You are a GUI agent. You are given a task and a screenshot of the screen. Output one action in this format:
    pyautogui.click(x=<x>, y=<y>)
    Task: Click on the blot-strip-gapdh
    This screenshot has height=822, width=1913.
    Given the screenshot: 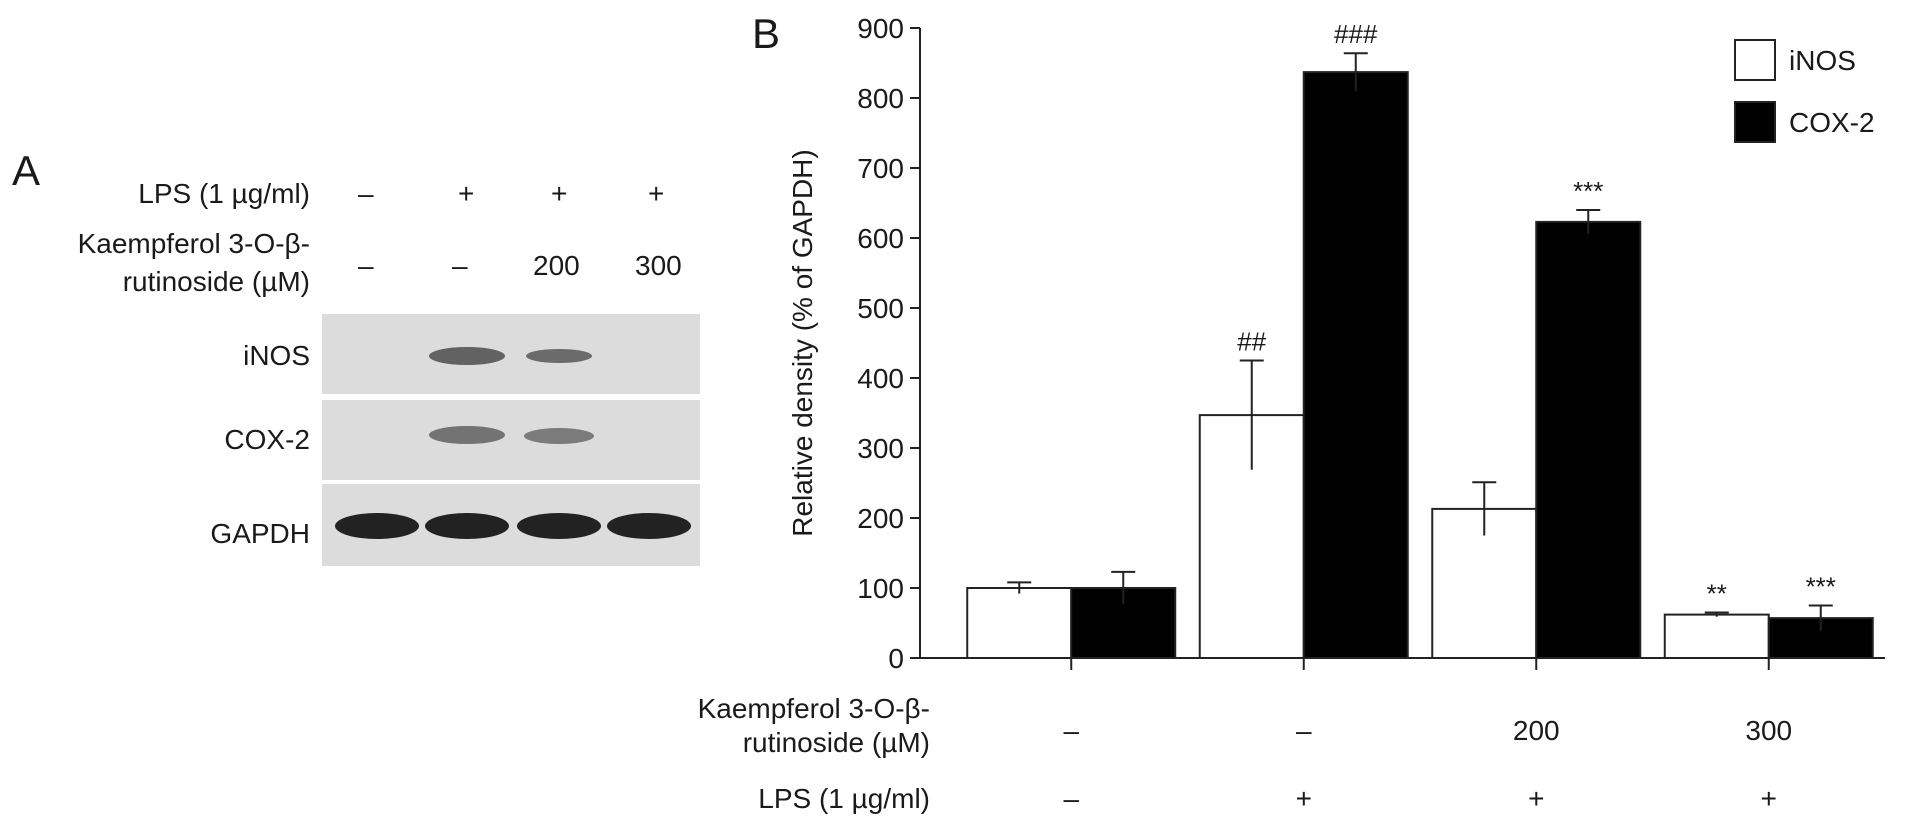 What is the action you would take?
    pyautogui.click(x=511, y=525)
    